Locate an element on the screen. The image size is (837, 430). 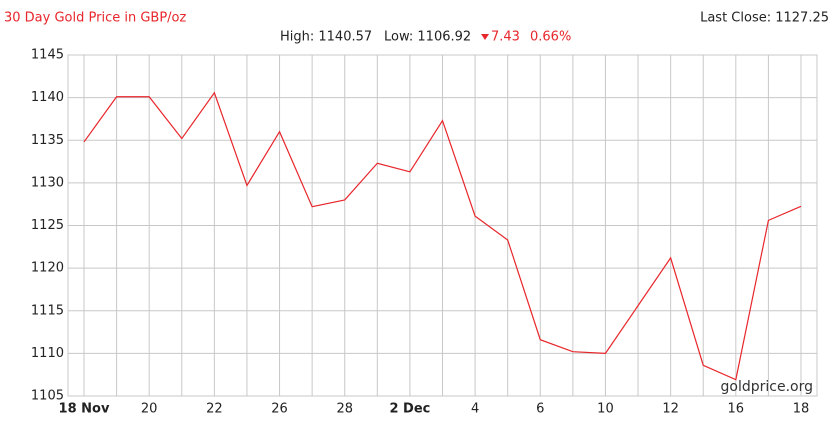
stat-change-pct: 0.66% is located at coordinates (550, 37).